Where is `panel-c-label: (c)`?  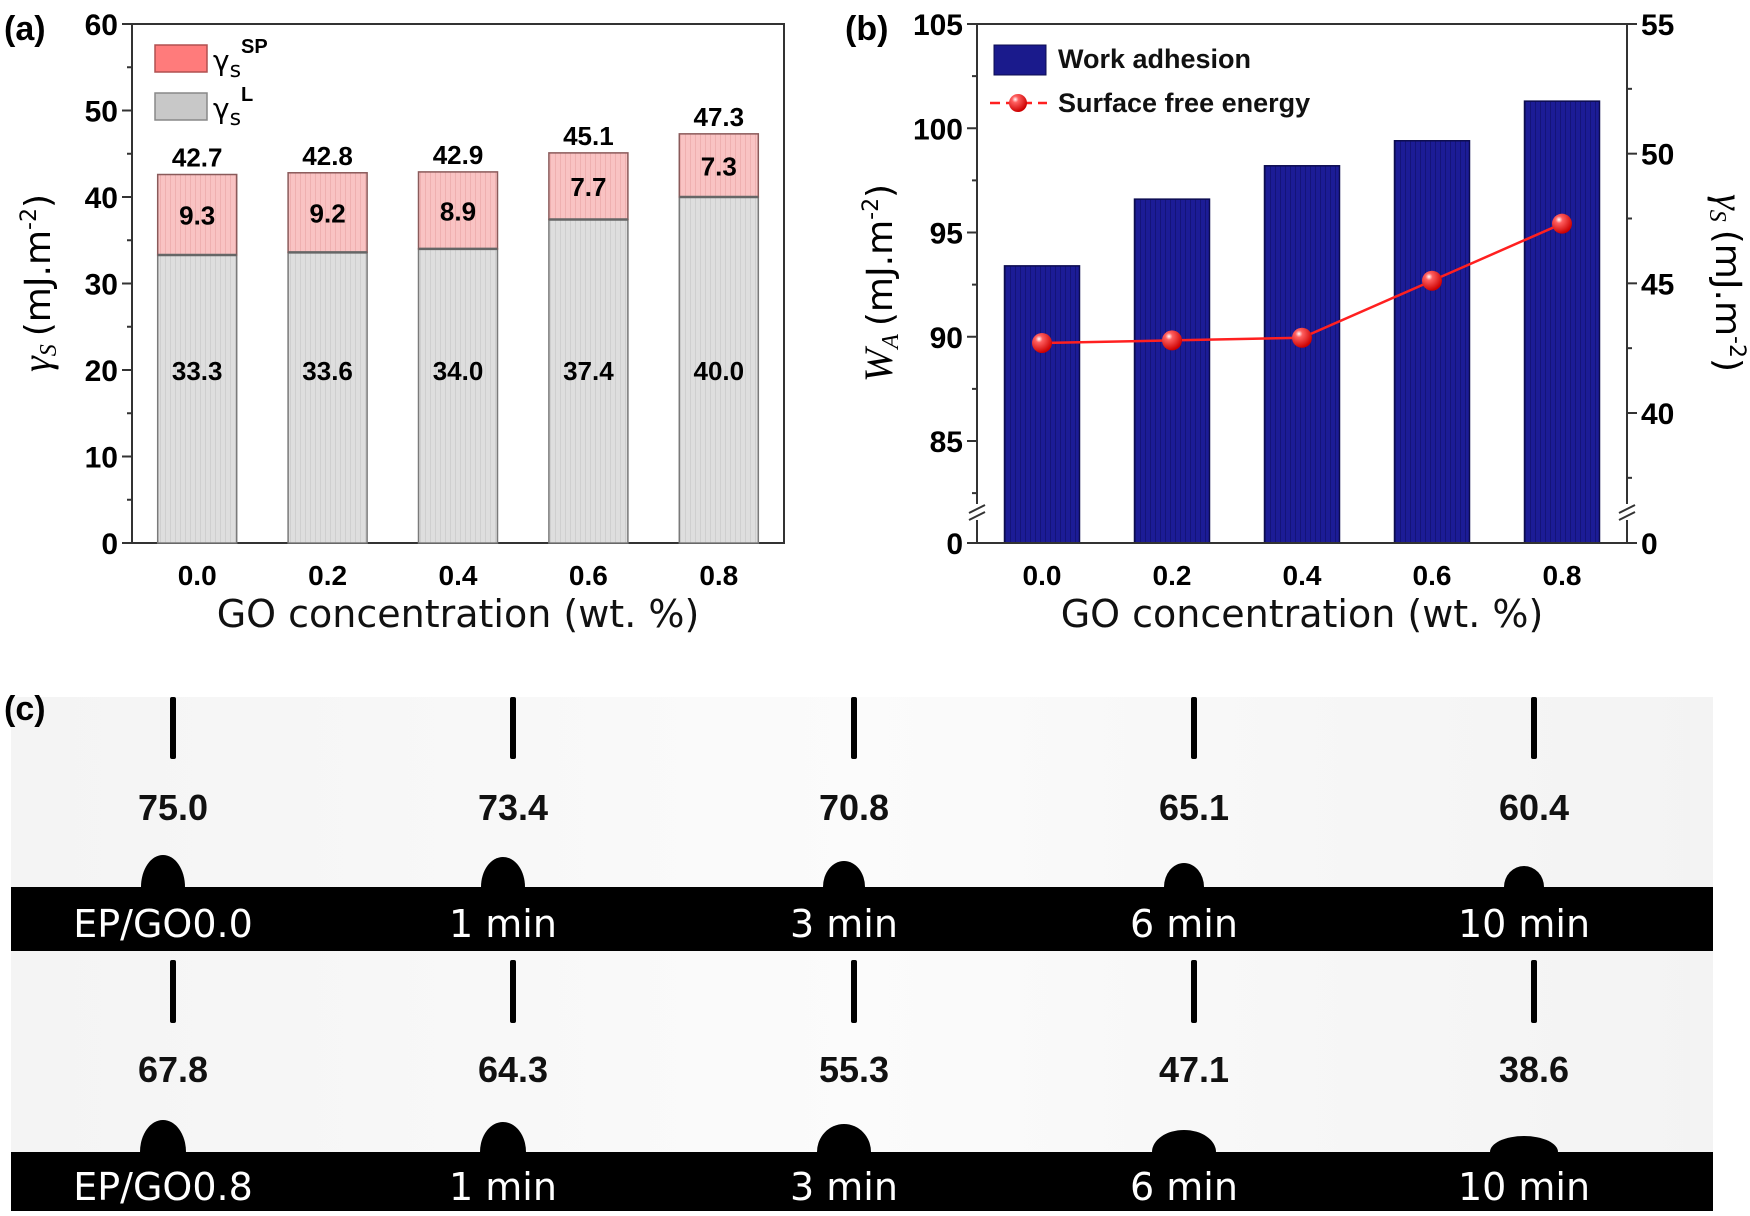
panel-c-label: (c) is located at coordinates (25, 709).